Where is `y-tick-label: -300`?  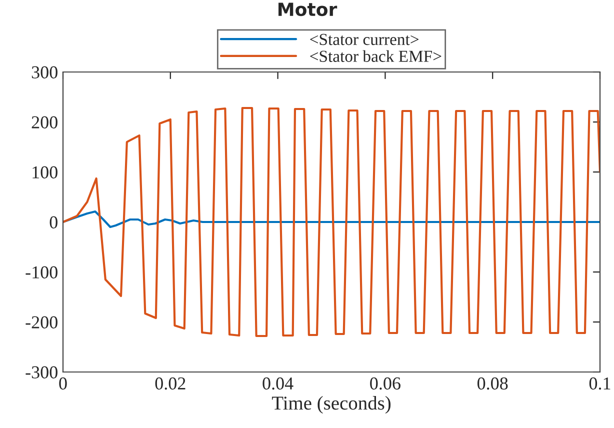
y-tick-label: -300 is located at coordinates (42, 372).